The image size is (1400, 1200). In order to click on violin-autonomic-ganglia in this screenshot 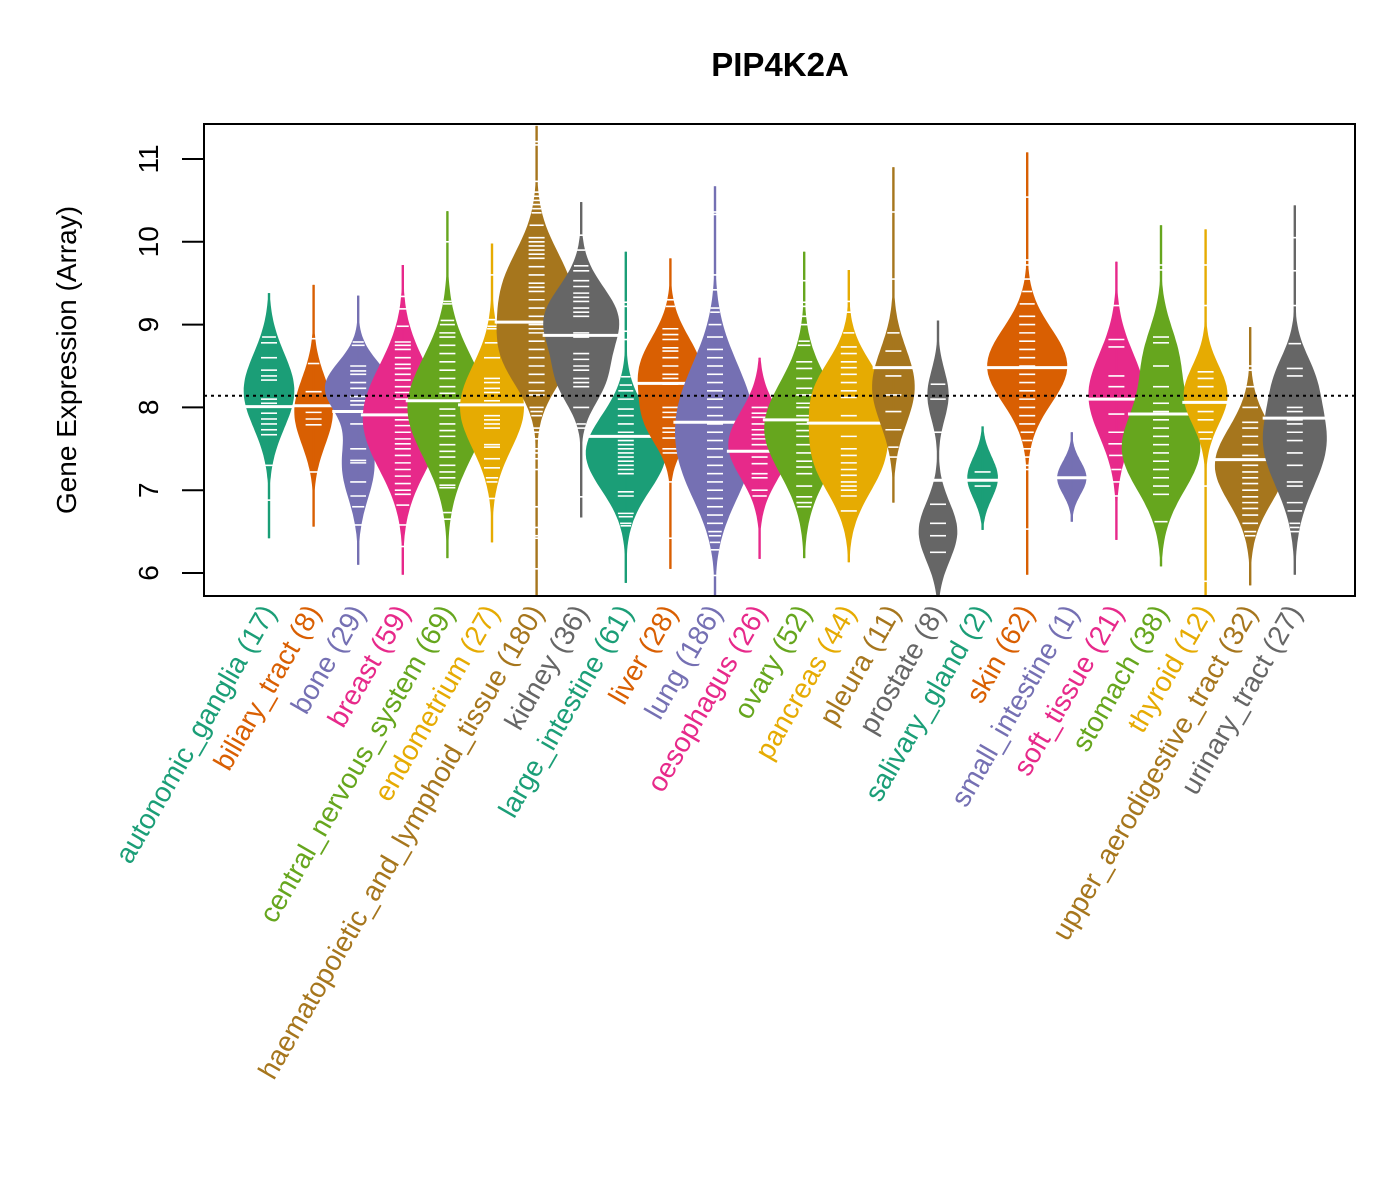, I will do `click(269, 416)`.